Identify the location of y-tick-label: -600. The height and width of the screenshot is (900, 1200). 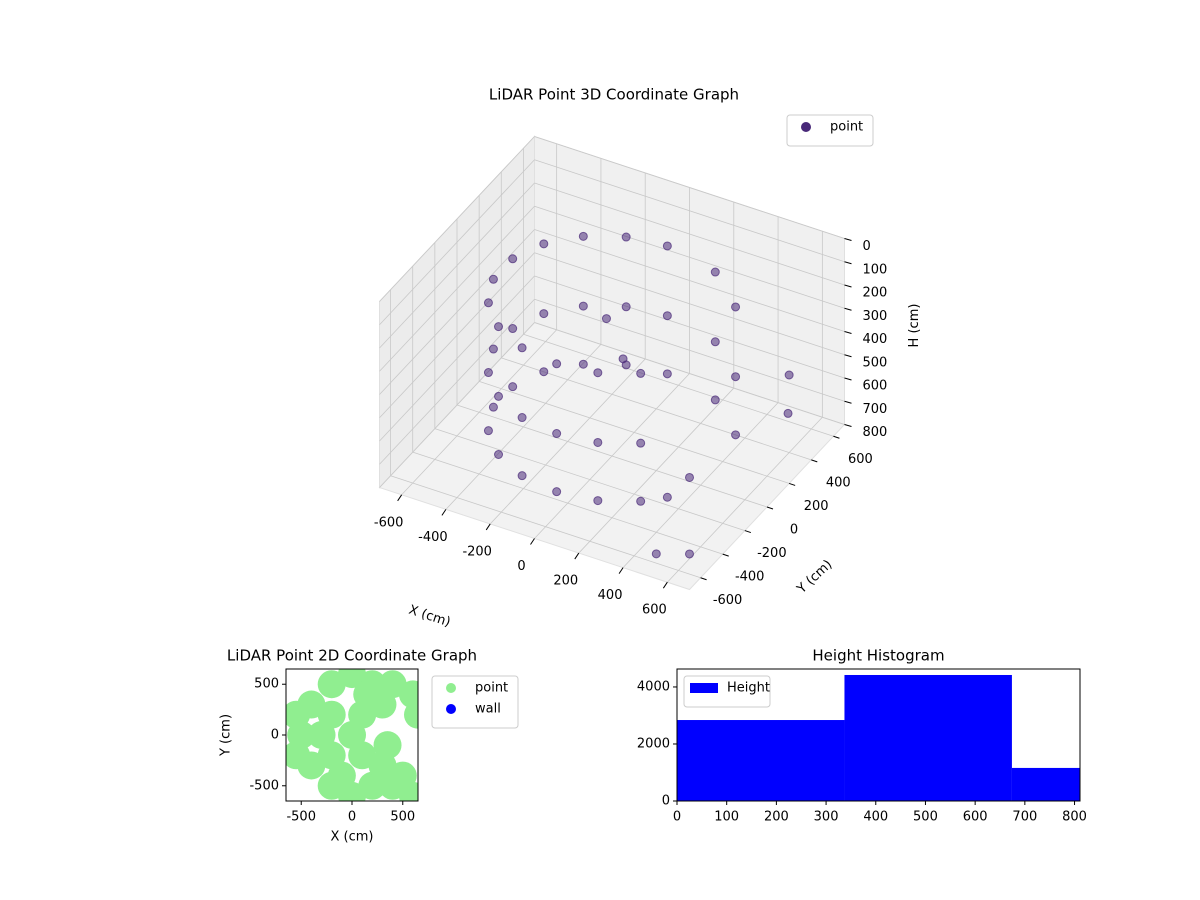
(728, 600).